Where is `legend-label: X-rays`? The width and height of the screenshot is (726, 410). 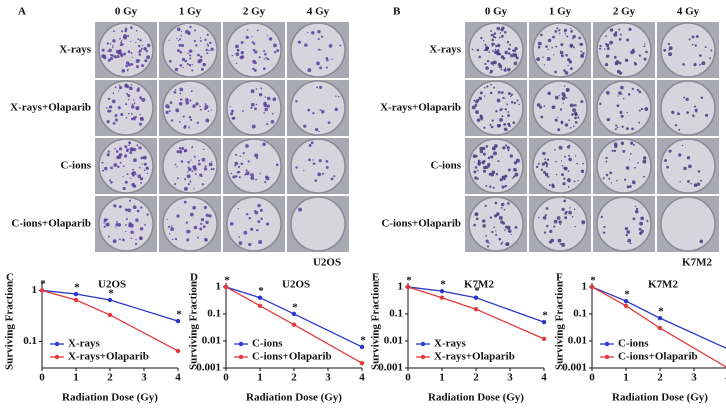 legend-label: X-rays is located at coordinates (450, 344).